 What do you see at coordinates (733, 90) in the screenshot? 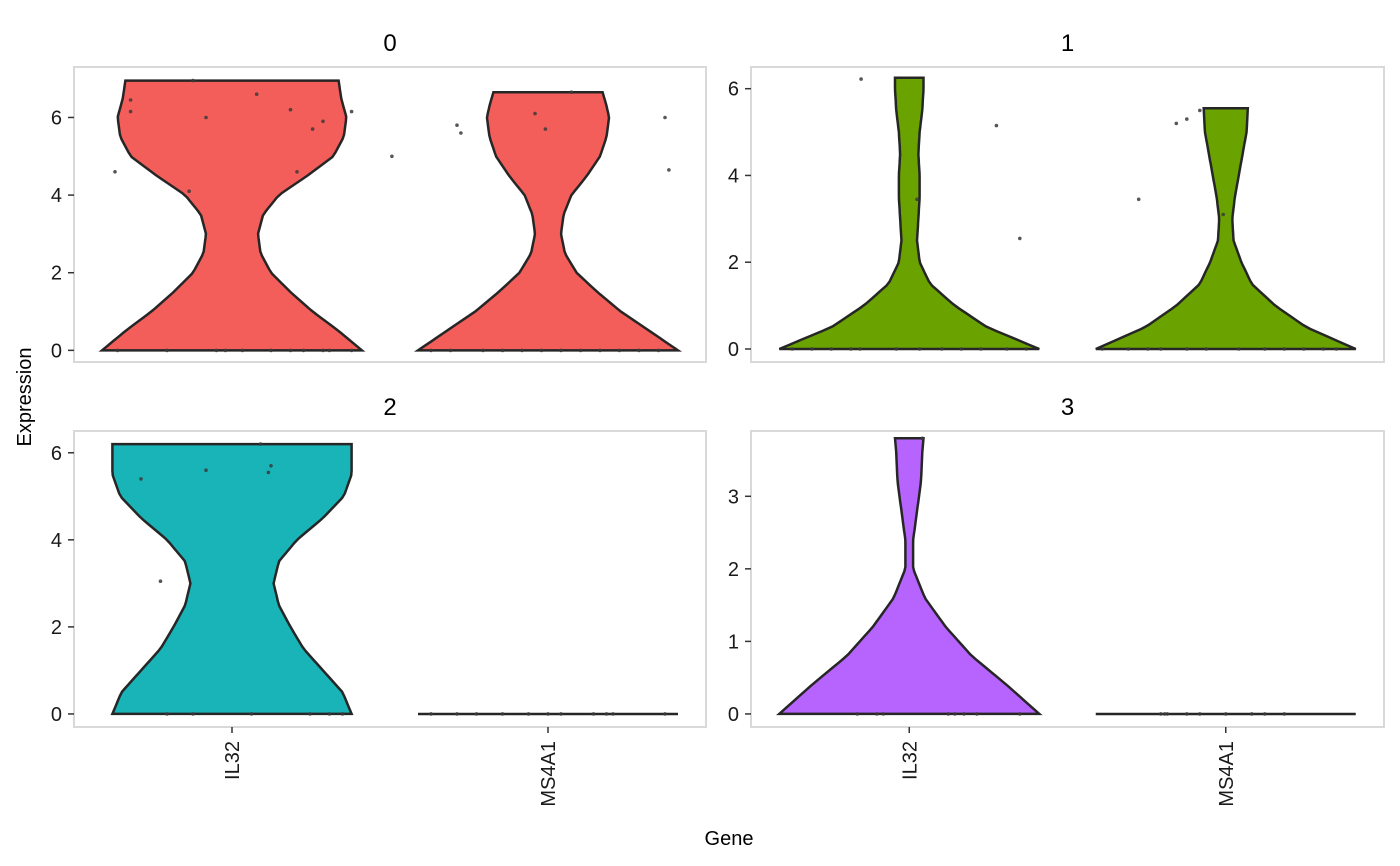
I see `y-tick-label: 6` at bounding box center [733, 90].